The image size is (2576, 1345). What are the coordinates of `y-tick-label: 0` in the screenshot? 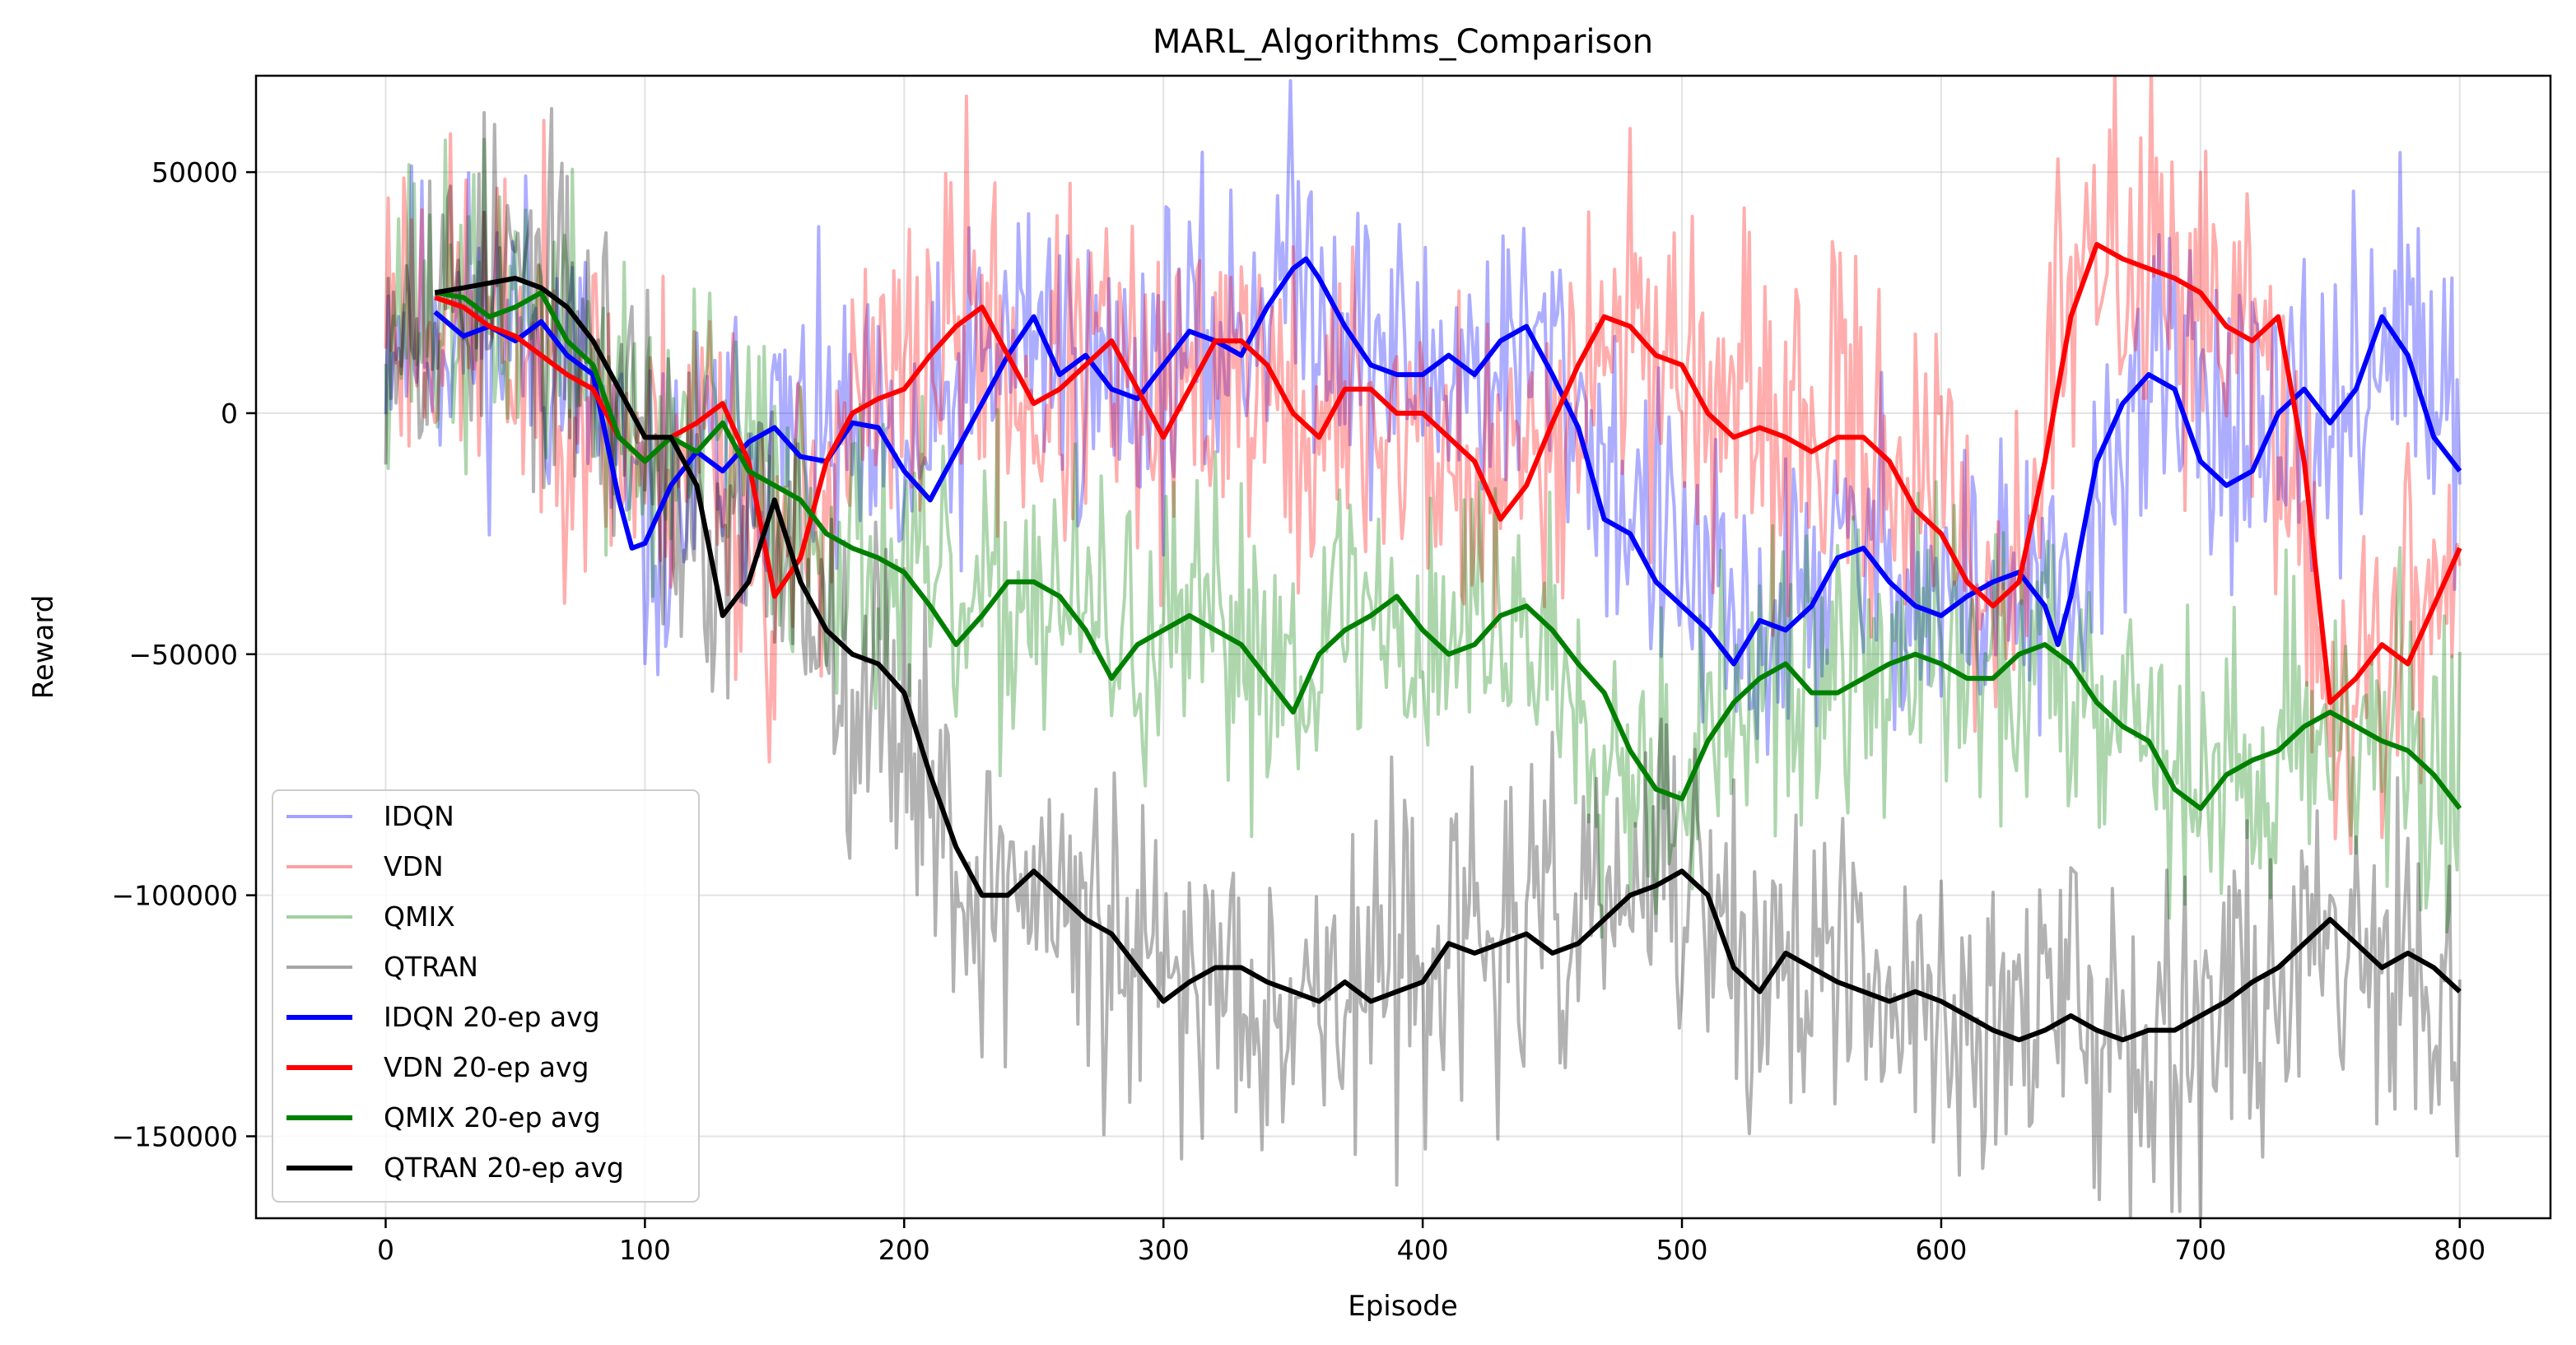 It's located at (229, 414).